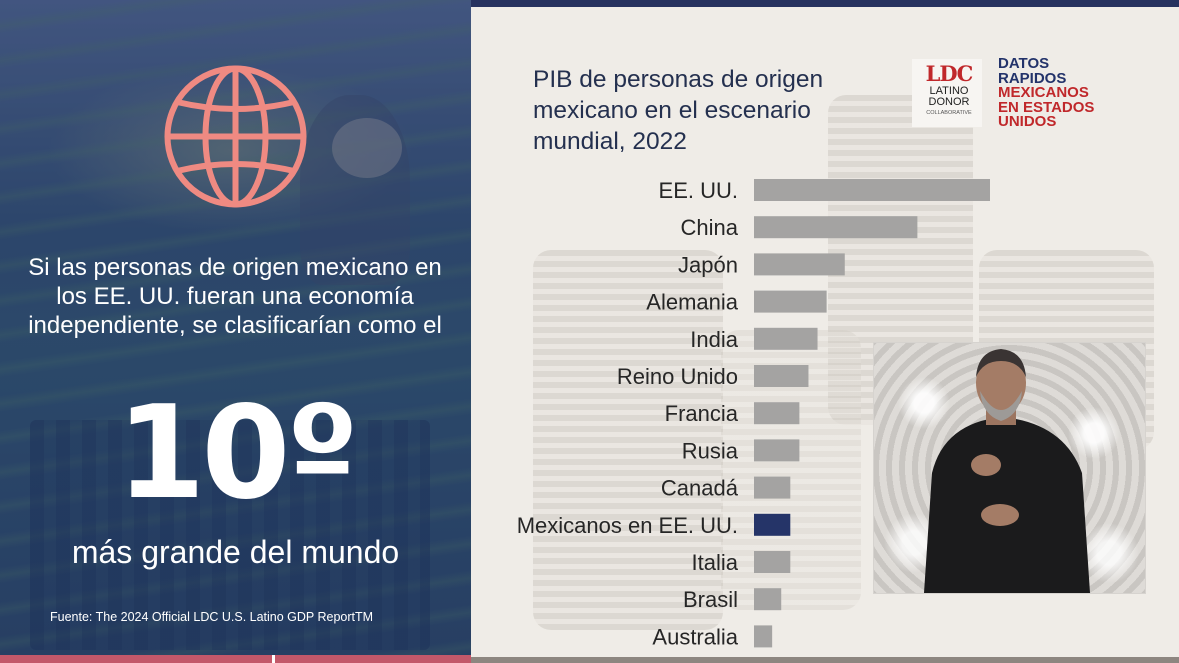  I want to click on rank-number: 10º, so click(237, 453).